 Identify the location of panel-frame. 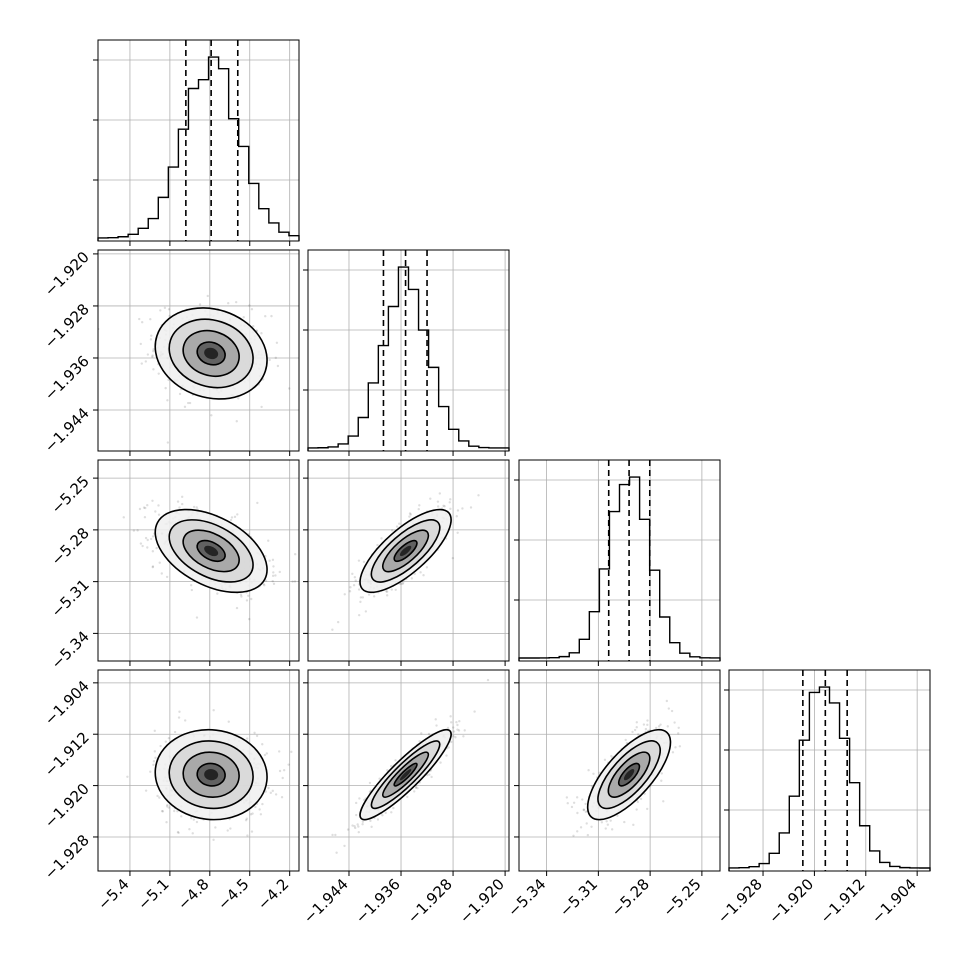
(198, 560).